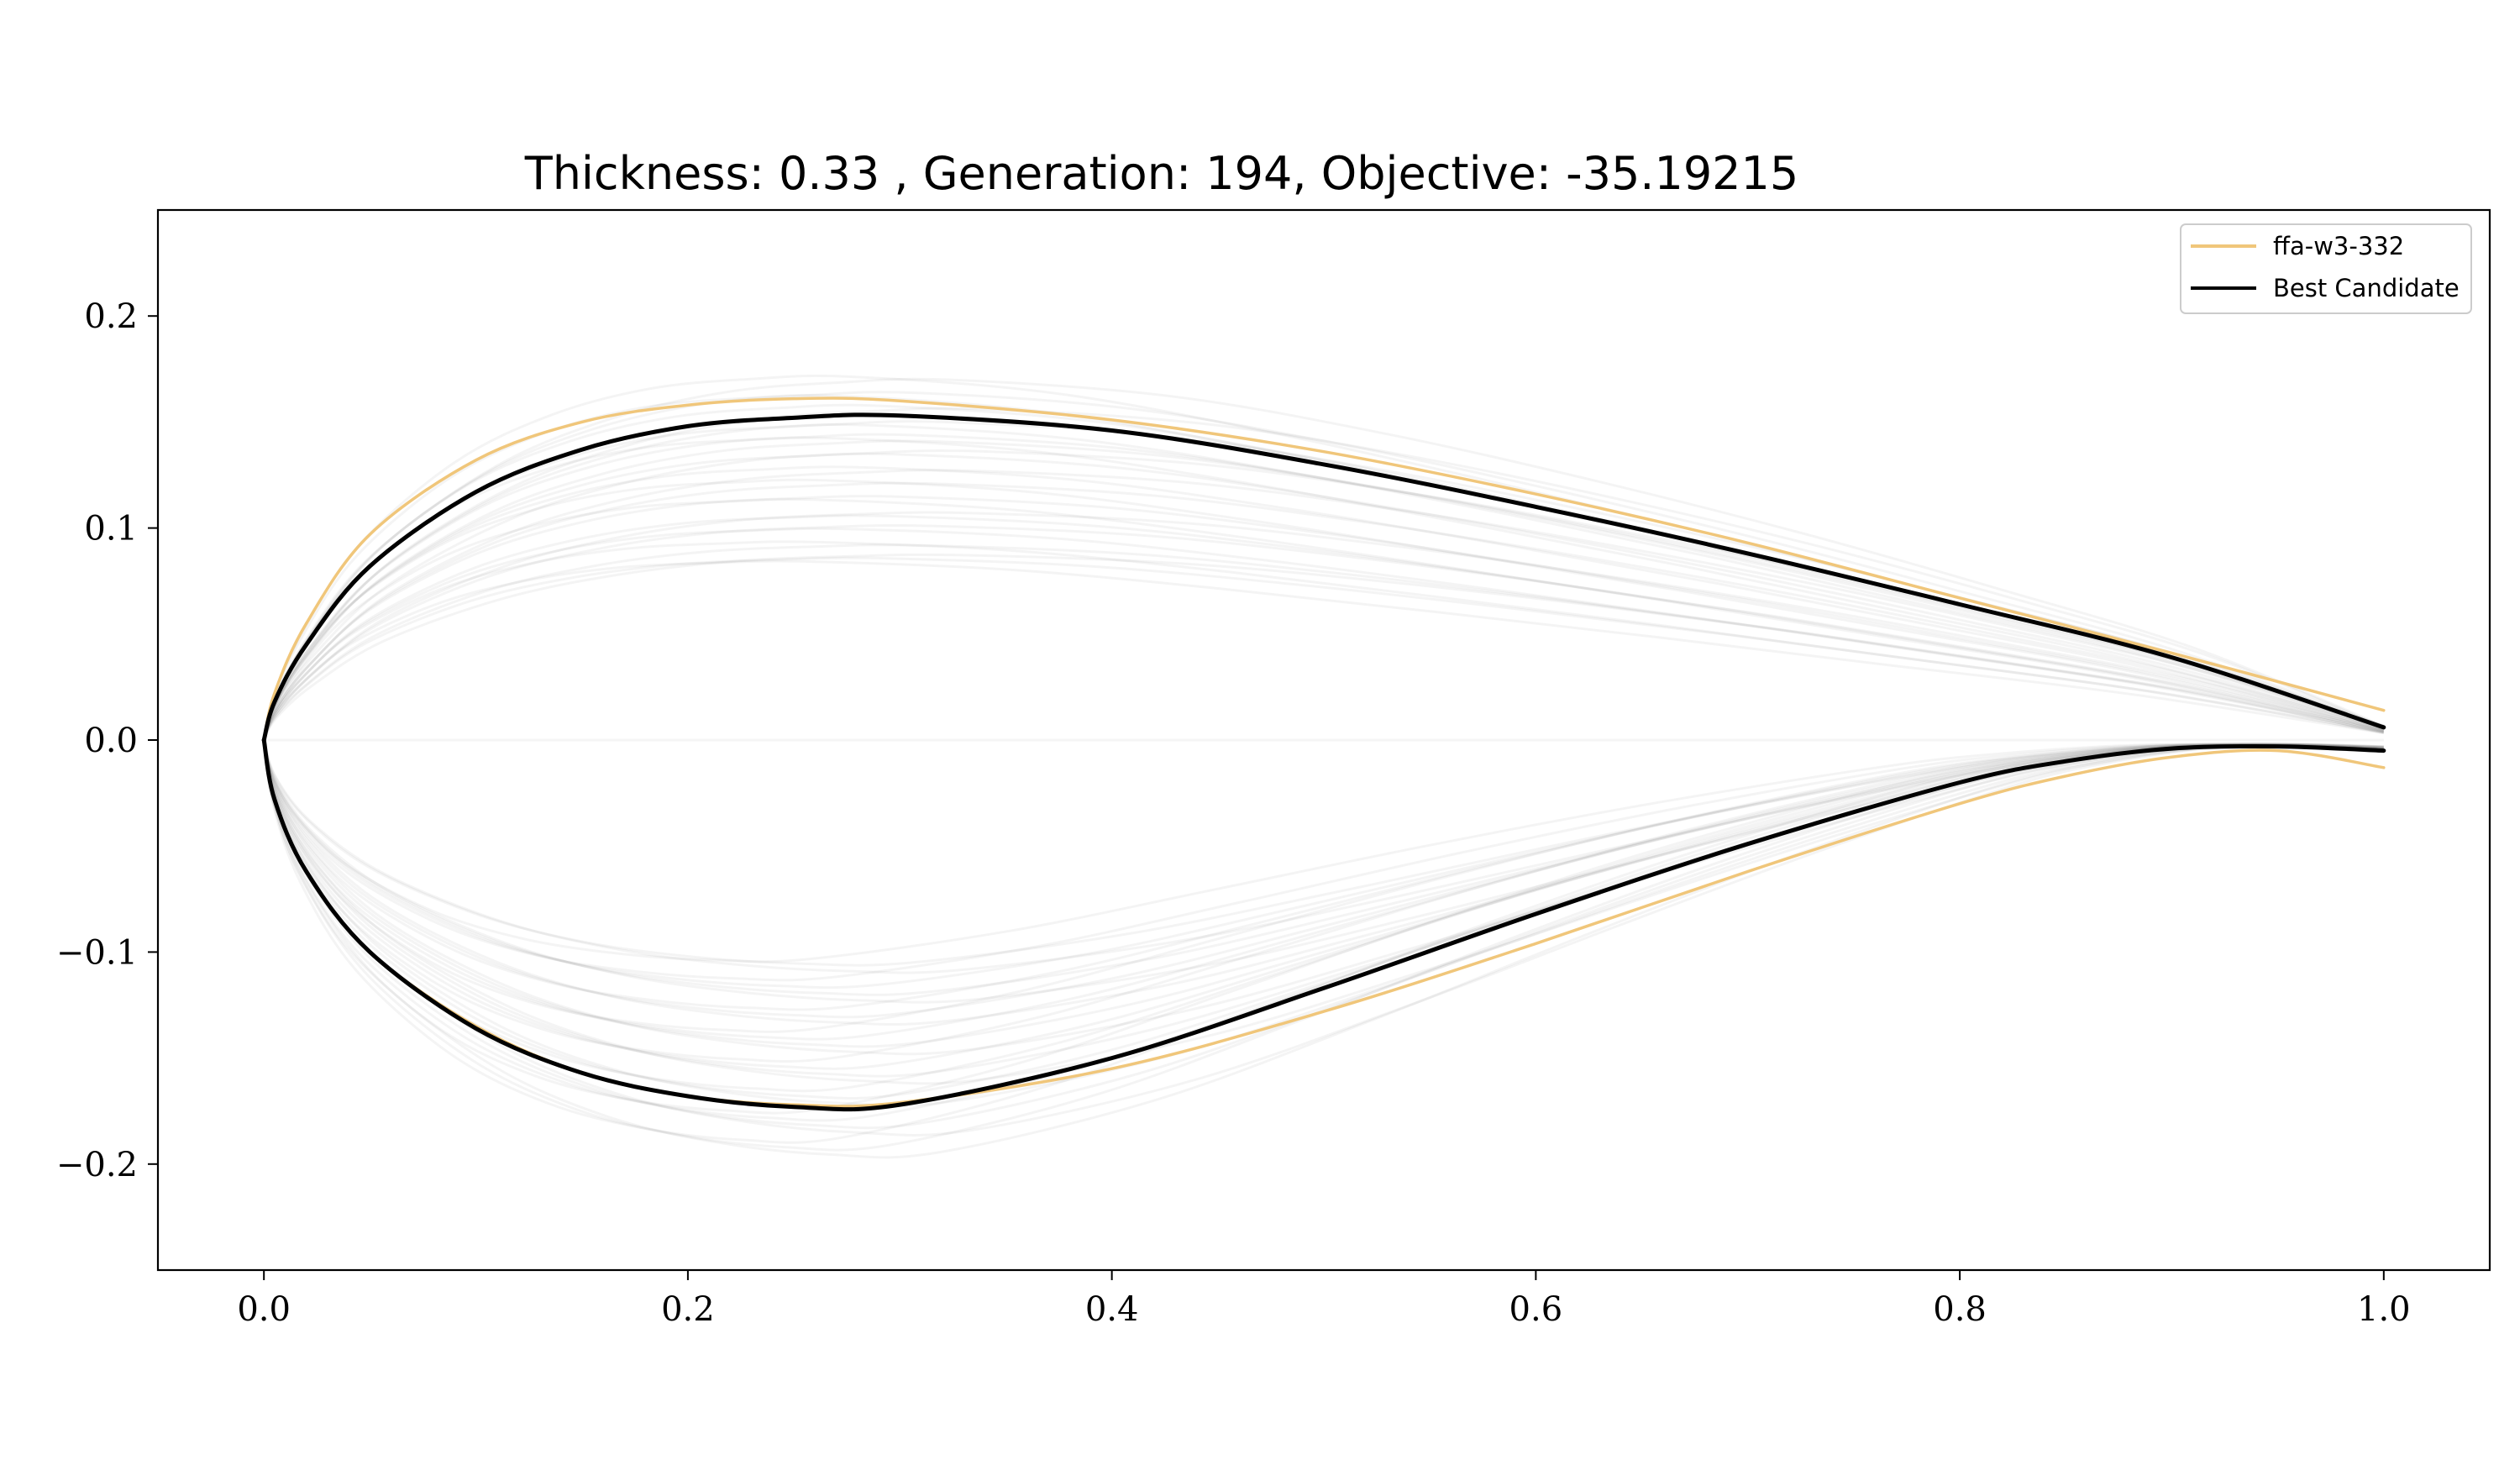 Image resolution: width=2520 pixels, height=1470 pixels. What do you see at coordinates (2338, 246) in the screenshot?
I see `legend-label-ffa-w3-332: ffa-w3-332` at bounding box center [2338, 246].